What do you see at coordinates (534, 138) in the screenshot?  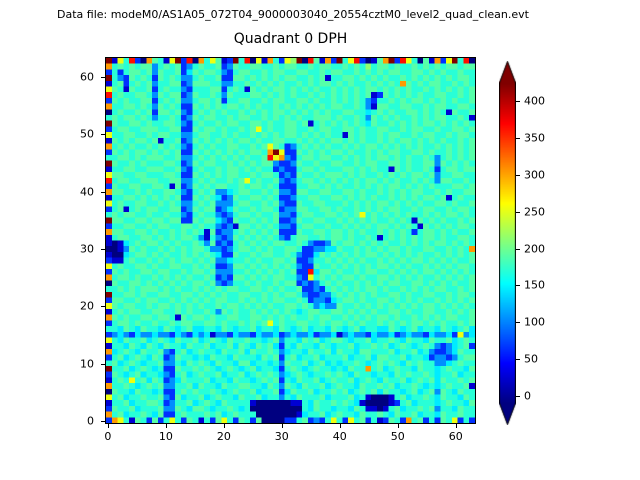 I see `colorbar-tick-label: 350` at bounding box center [534, 138].